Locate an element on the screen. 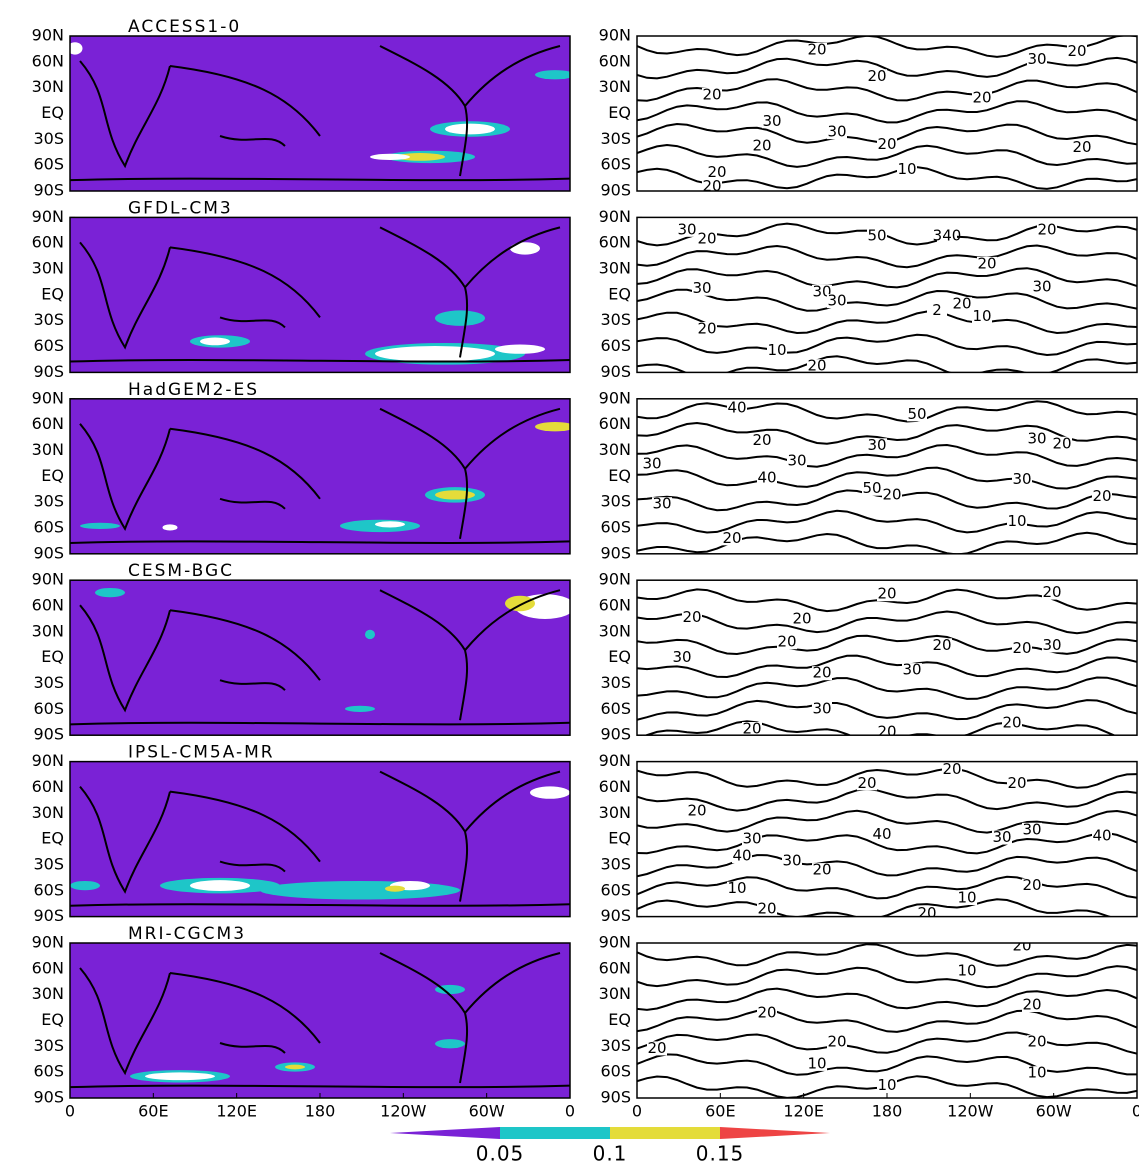 The width and height of the screenshot is (1139, 1174). map-background is located at coordinates (887, 1020).